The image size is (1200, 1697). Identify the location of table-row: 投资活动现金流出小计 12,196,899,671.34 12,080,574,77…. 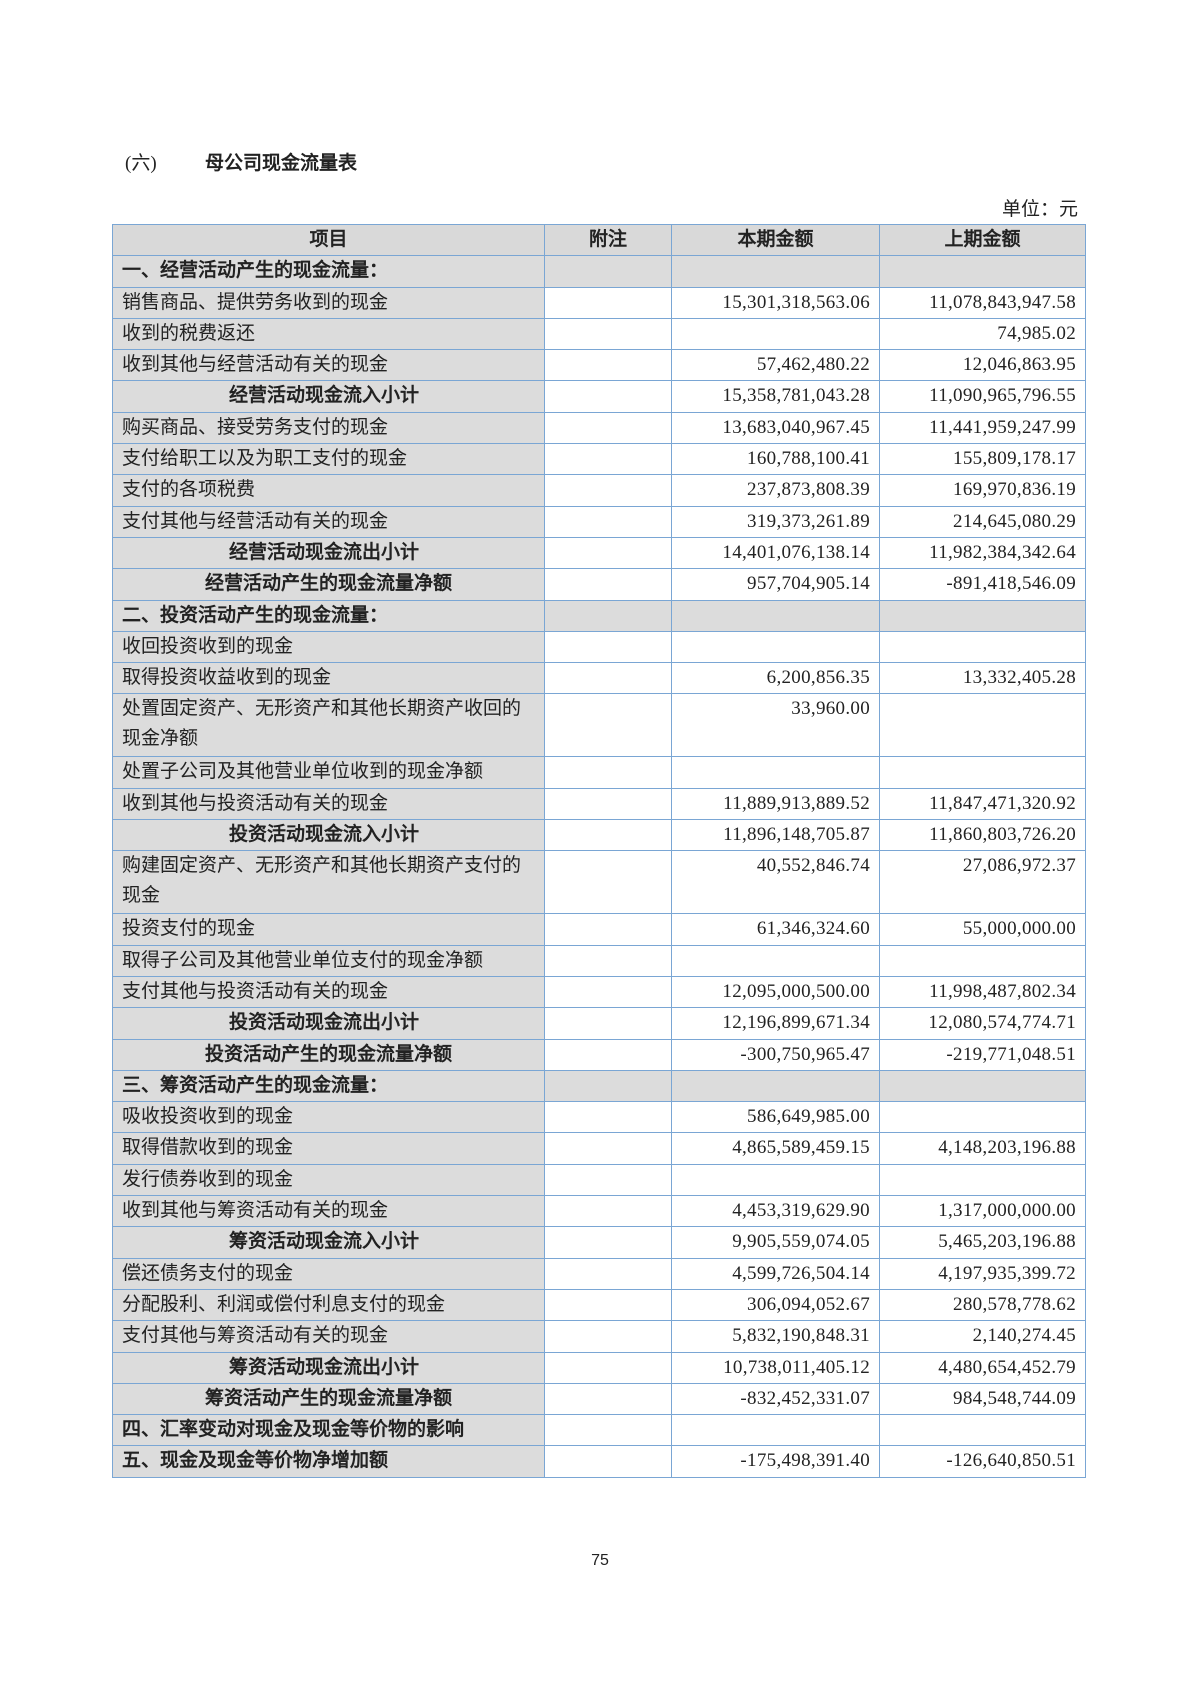
(599, 1023).